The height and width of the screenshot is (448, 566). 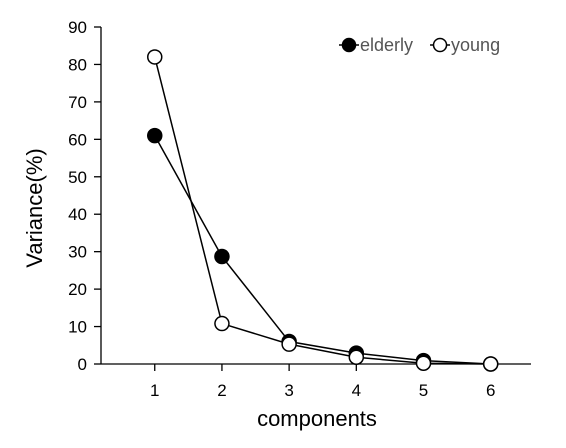 What do you see at coordinates (475, 45) in the screenshot?
I see `legend-label-young: young` at bounding box center [475, 45].